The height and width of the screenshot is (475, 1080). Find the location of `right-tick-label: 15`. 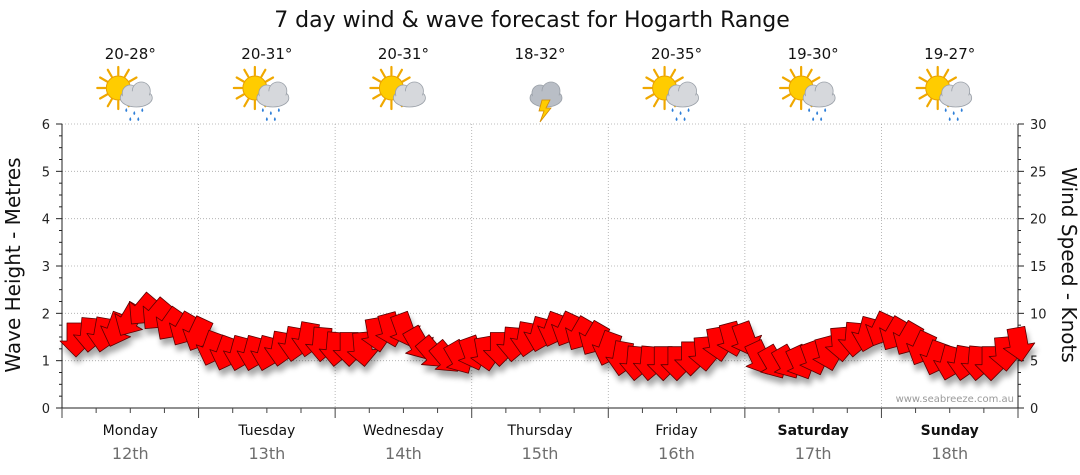

right-tick-label: 15 is located at coordinates (1038, 267).